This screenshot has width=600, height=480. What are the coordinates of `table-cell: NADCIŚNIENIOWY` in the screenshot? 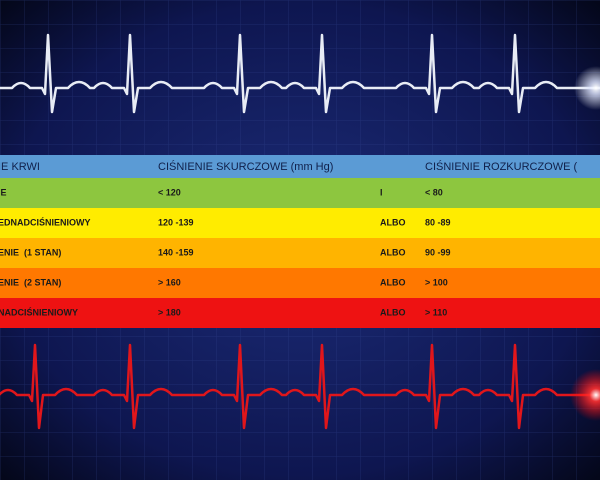 It's located at (39, 311).